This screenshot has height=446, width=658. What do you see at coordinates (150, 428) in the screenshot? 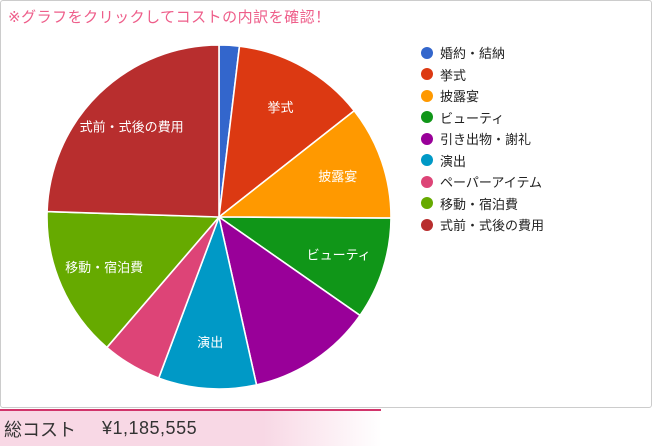
I see `total-cost-value: ¥1,185,555` at bounding box center [150, 428].